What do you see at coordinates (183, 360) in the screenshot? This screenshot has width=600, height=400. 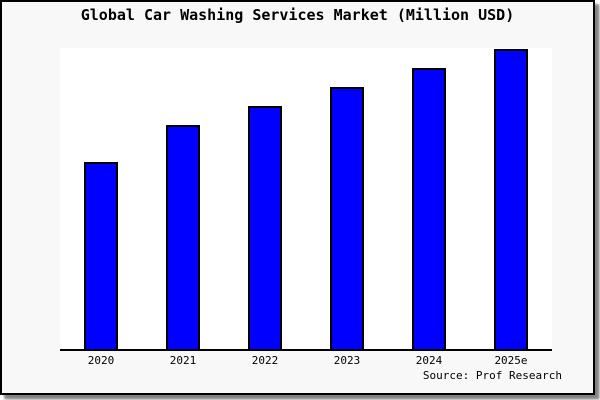 I see `x-tick-label-2021: 2021` at bounding box center [183, 360].